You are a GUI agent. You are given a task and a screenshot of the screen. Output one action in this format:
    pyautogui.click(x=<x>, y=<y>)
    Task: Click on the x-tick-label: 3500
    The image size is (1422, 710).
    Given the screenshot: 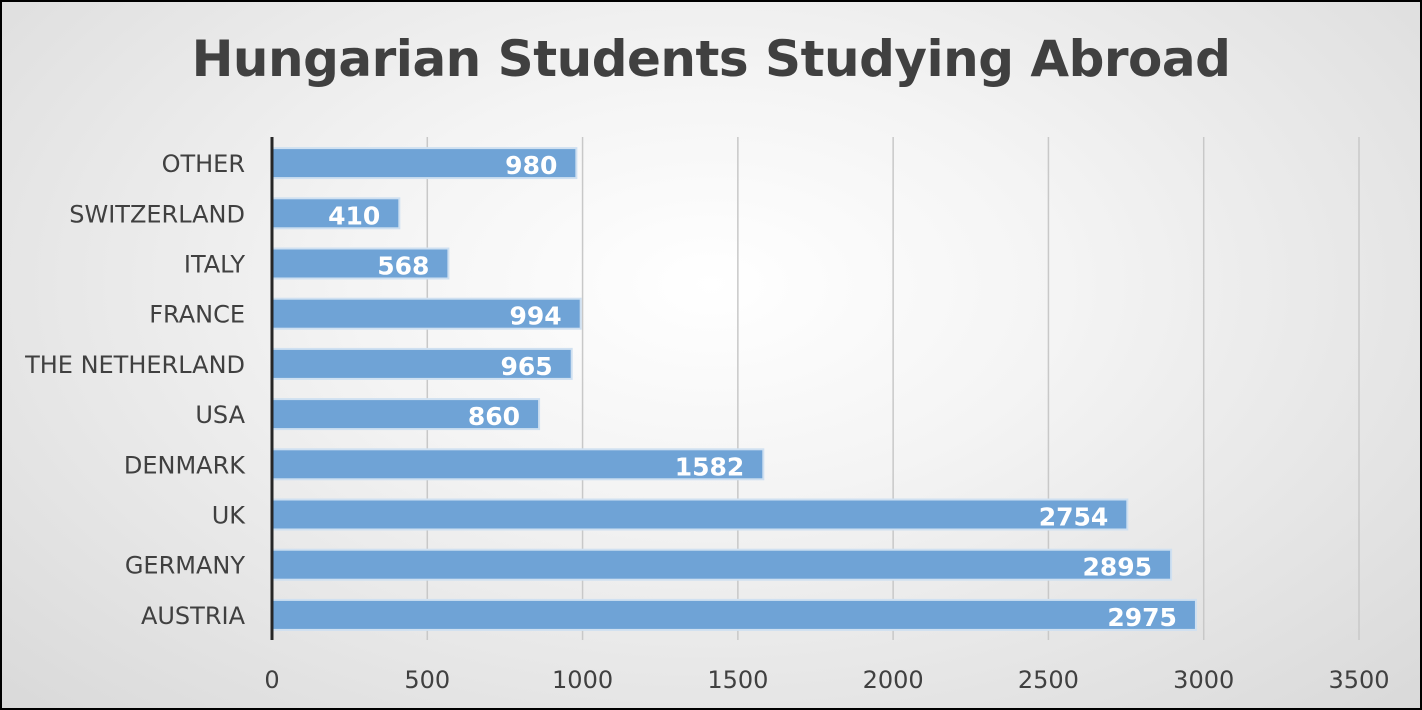 What is the action you would take?
    pyautogui.click(x=1358, y=680)
    